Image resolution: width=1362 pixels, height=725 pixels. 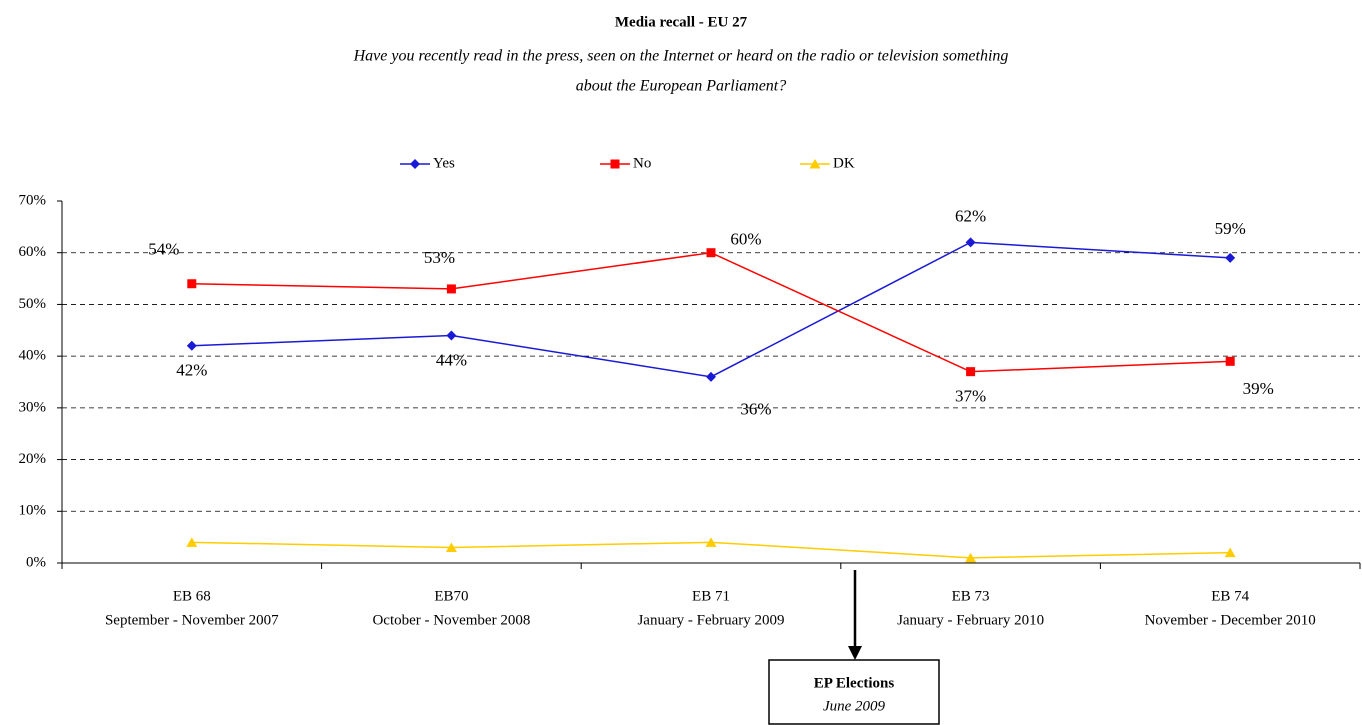 I want to click on legend-label: DK, so click(x=844, y=163).